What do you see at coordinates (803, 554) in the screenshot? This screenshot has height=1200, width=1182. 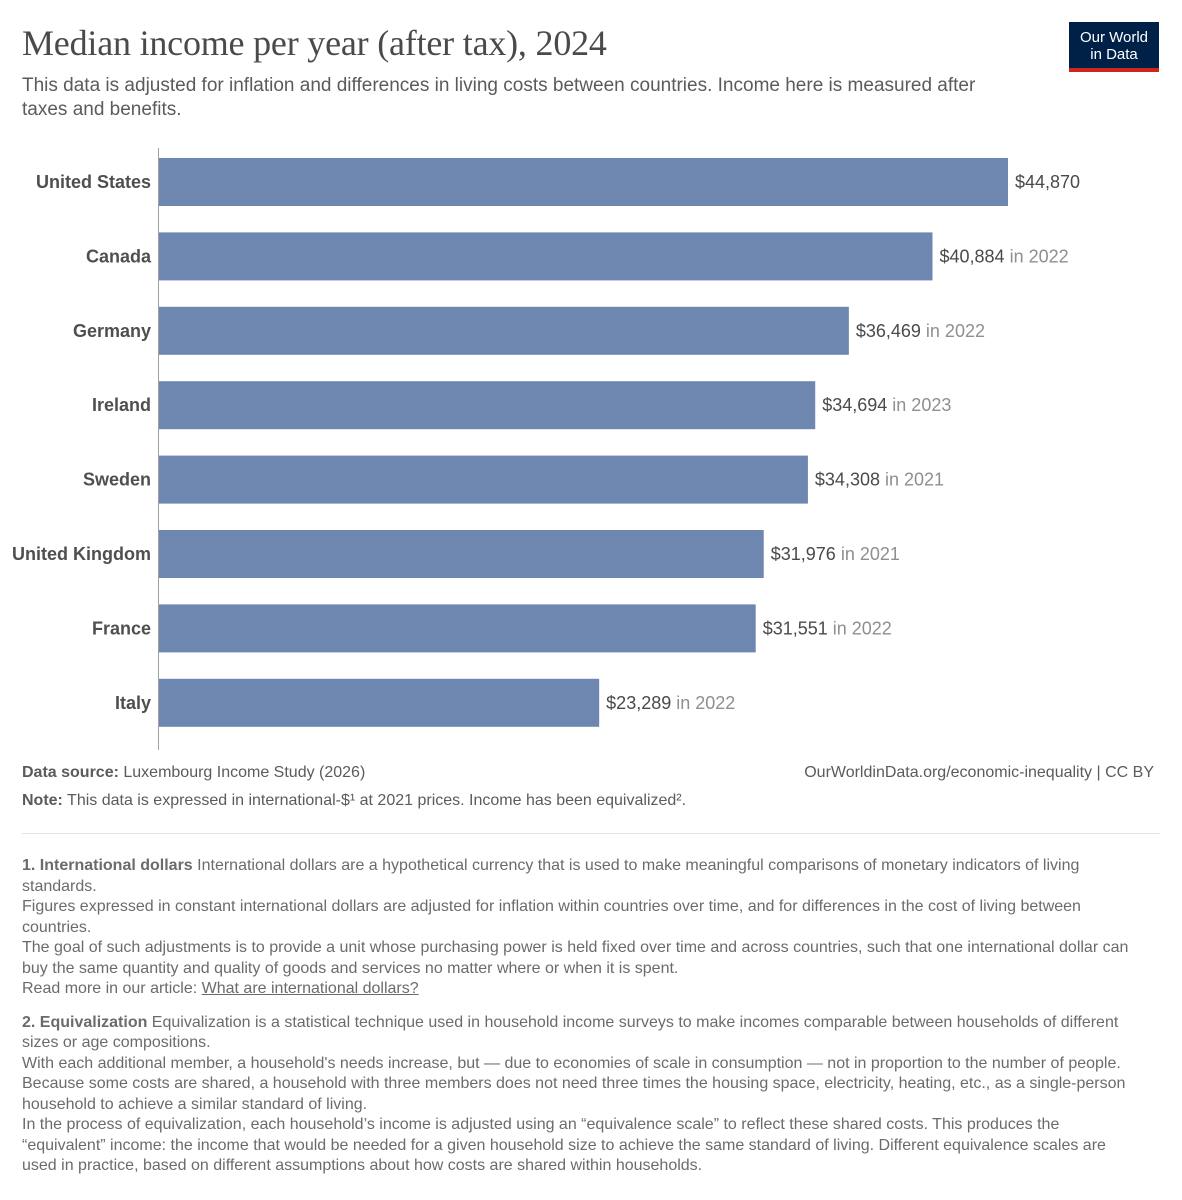 I see `value-united-kingdom: $31,976` at bounding box center [803, 554].